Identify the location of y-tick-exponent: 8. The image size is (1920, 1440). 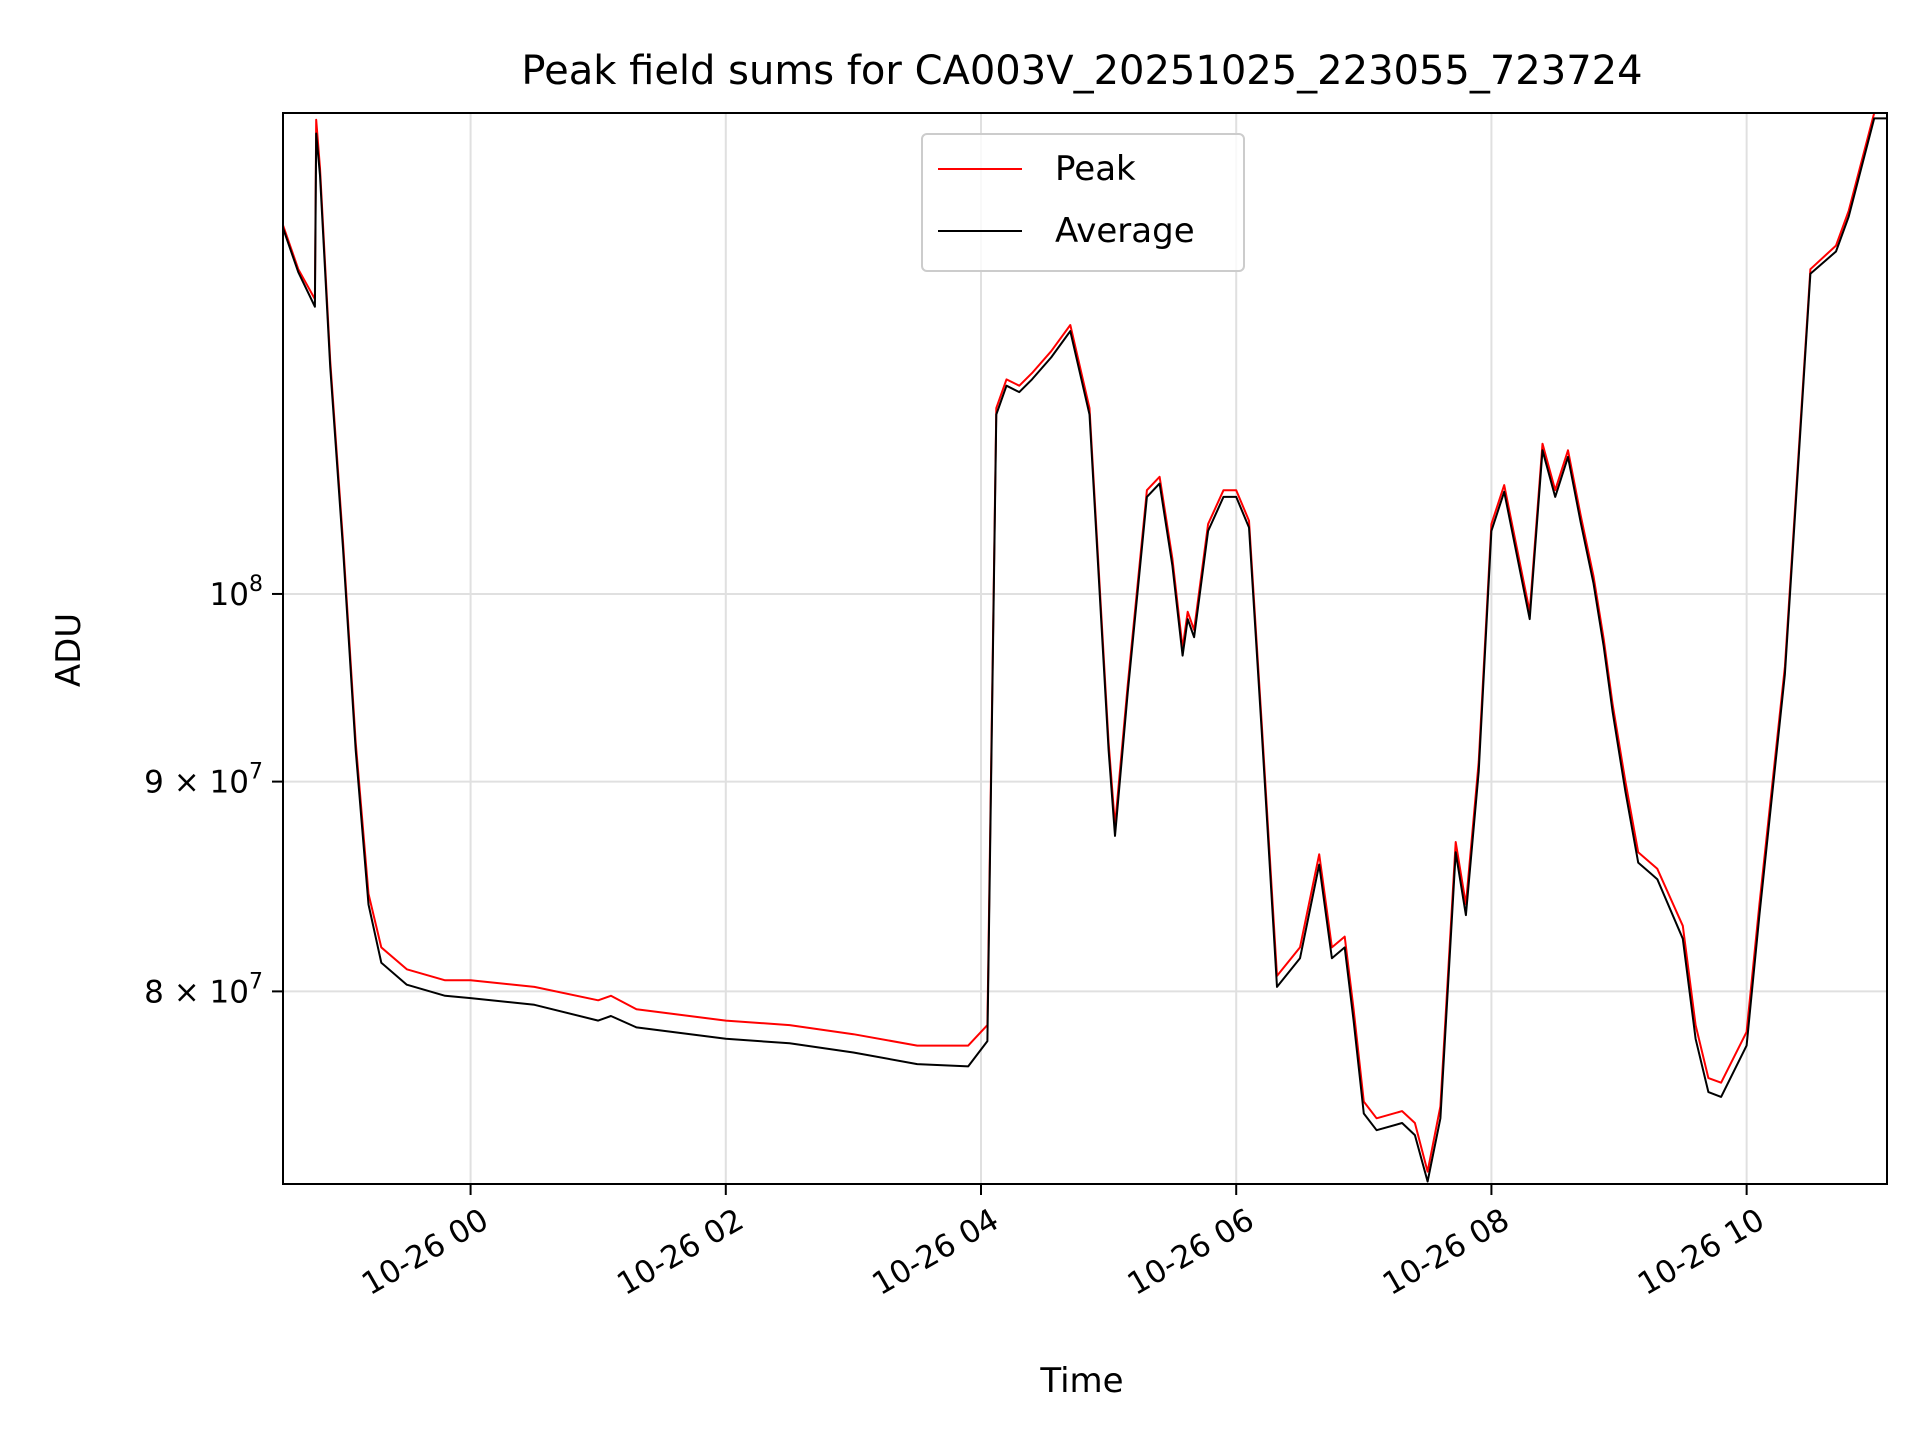
(256, 584).